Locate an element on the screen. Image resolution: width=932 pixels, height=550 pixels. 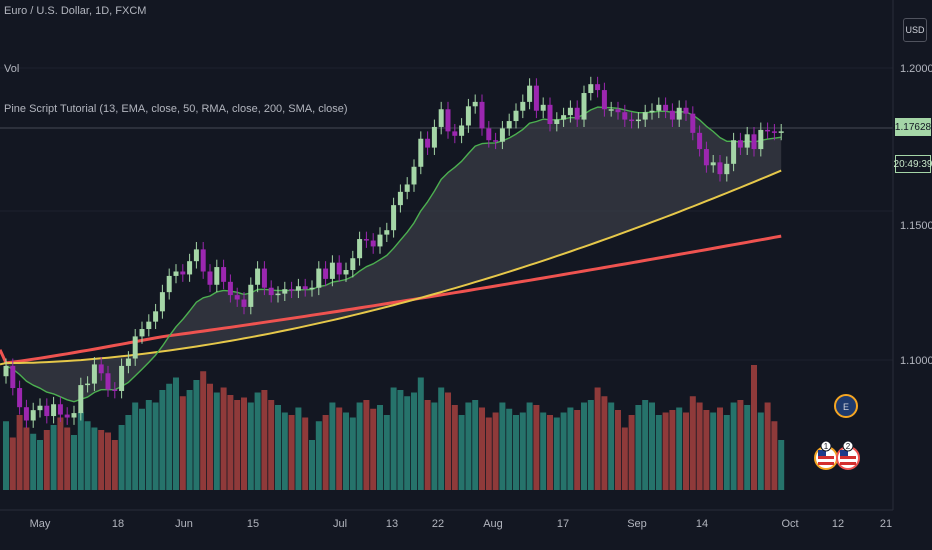
bar-countdown: 20:49:39 is located at coordinates (913, 164).